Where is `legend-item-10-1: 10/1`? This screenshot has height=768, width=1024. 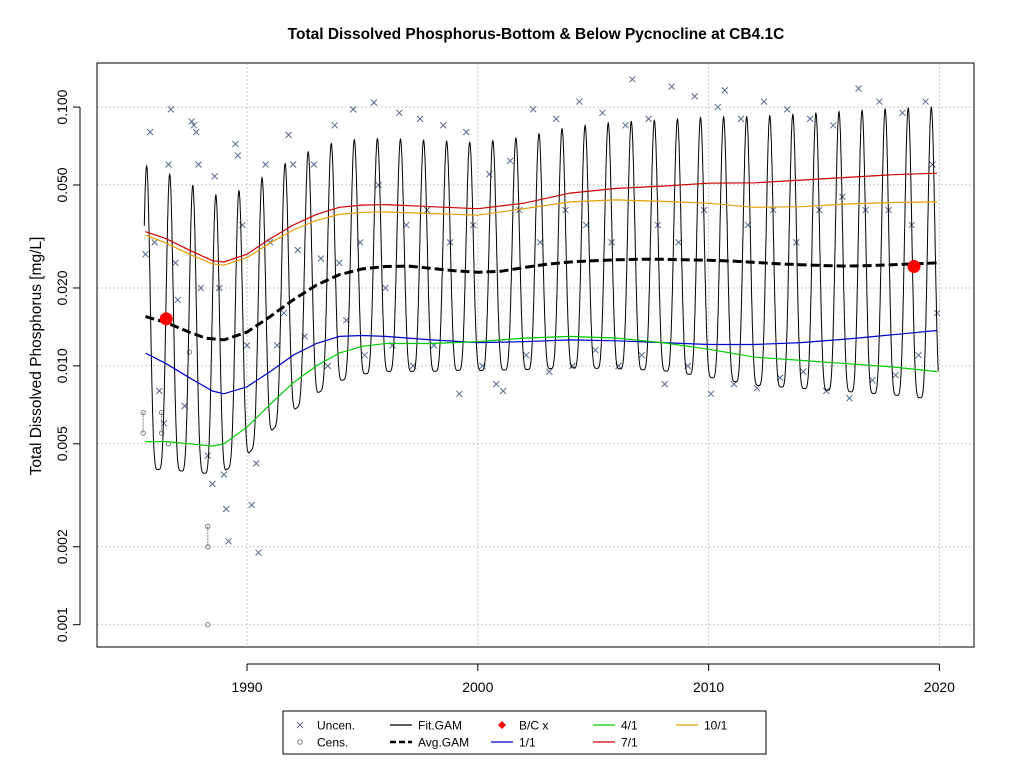
legend-item-10-1: 10/1 is located at coordinates (702, 726).